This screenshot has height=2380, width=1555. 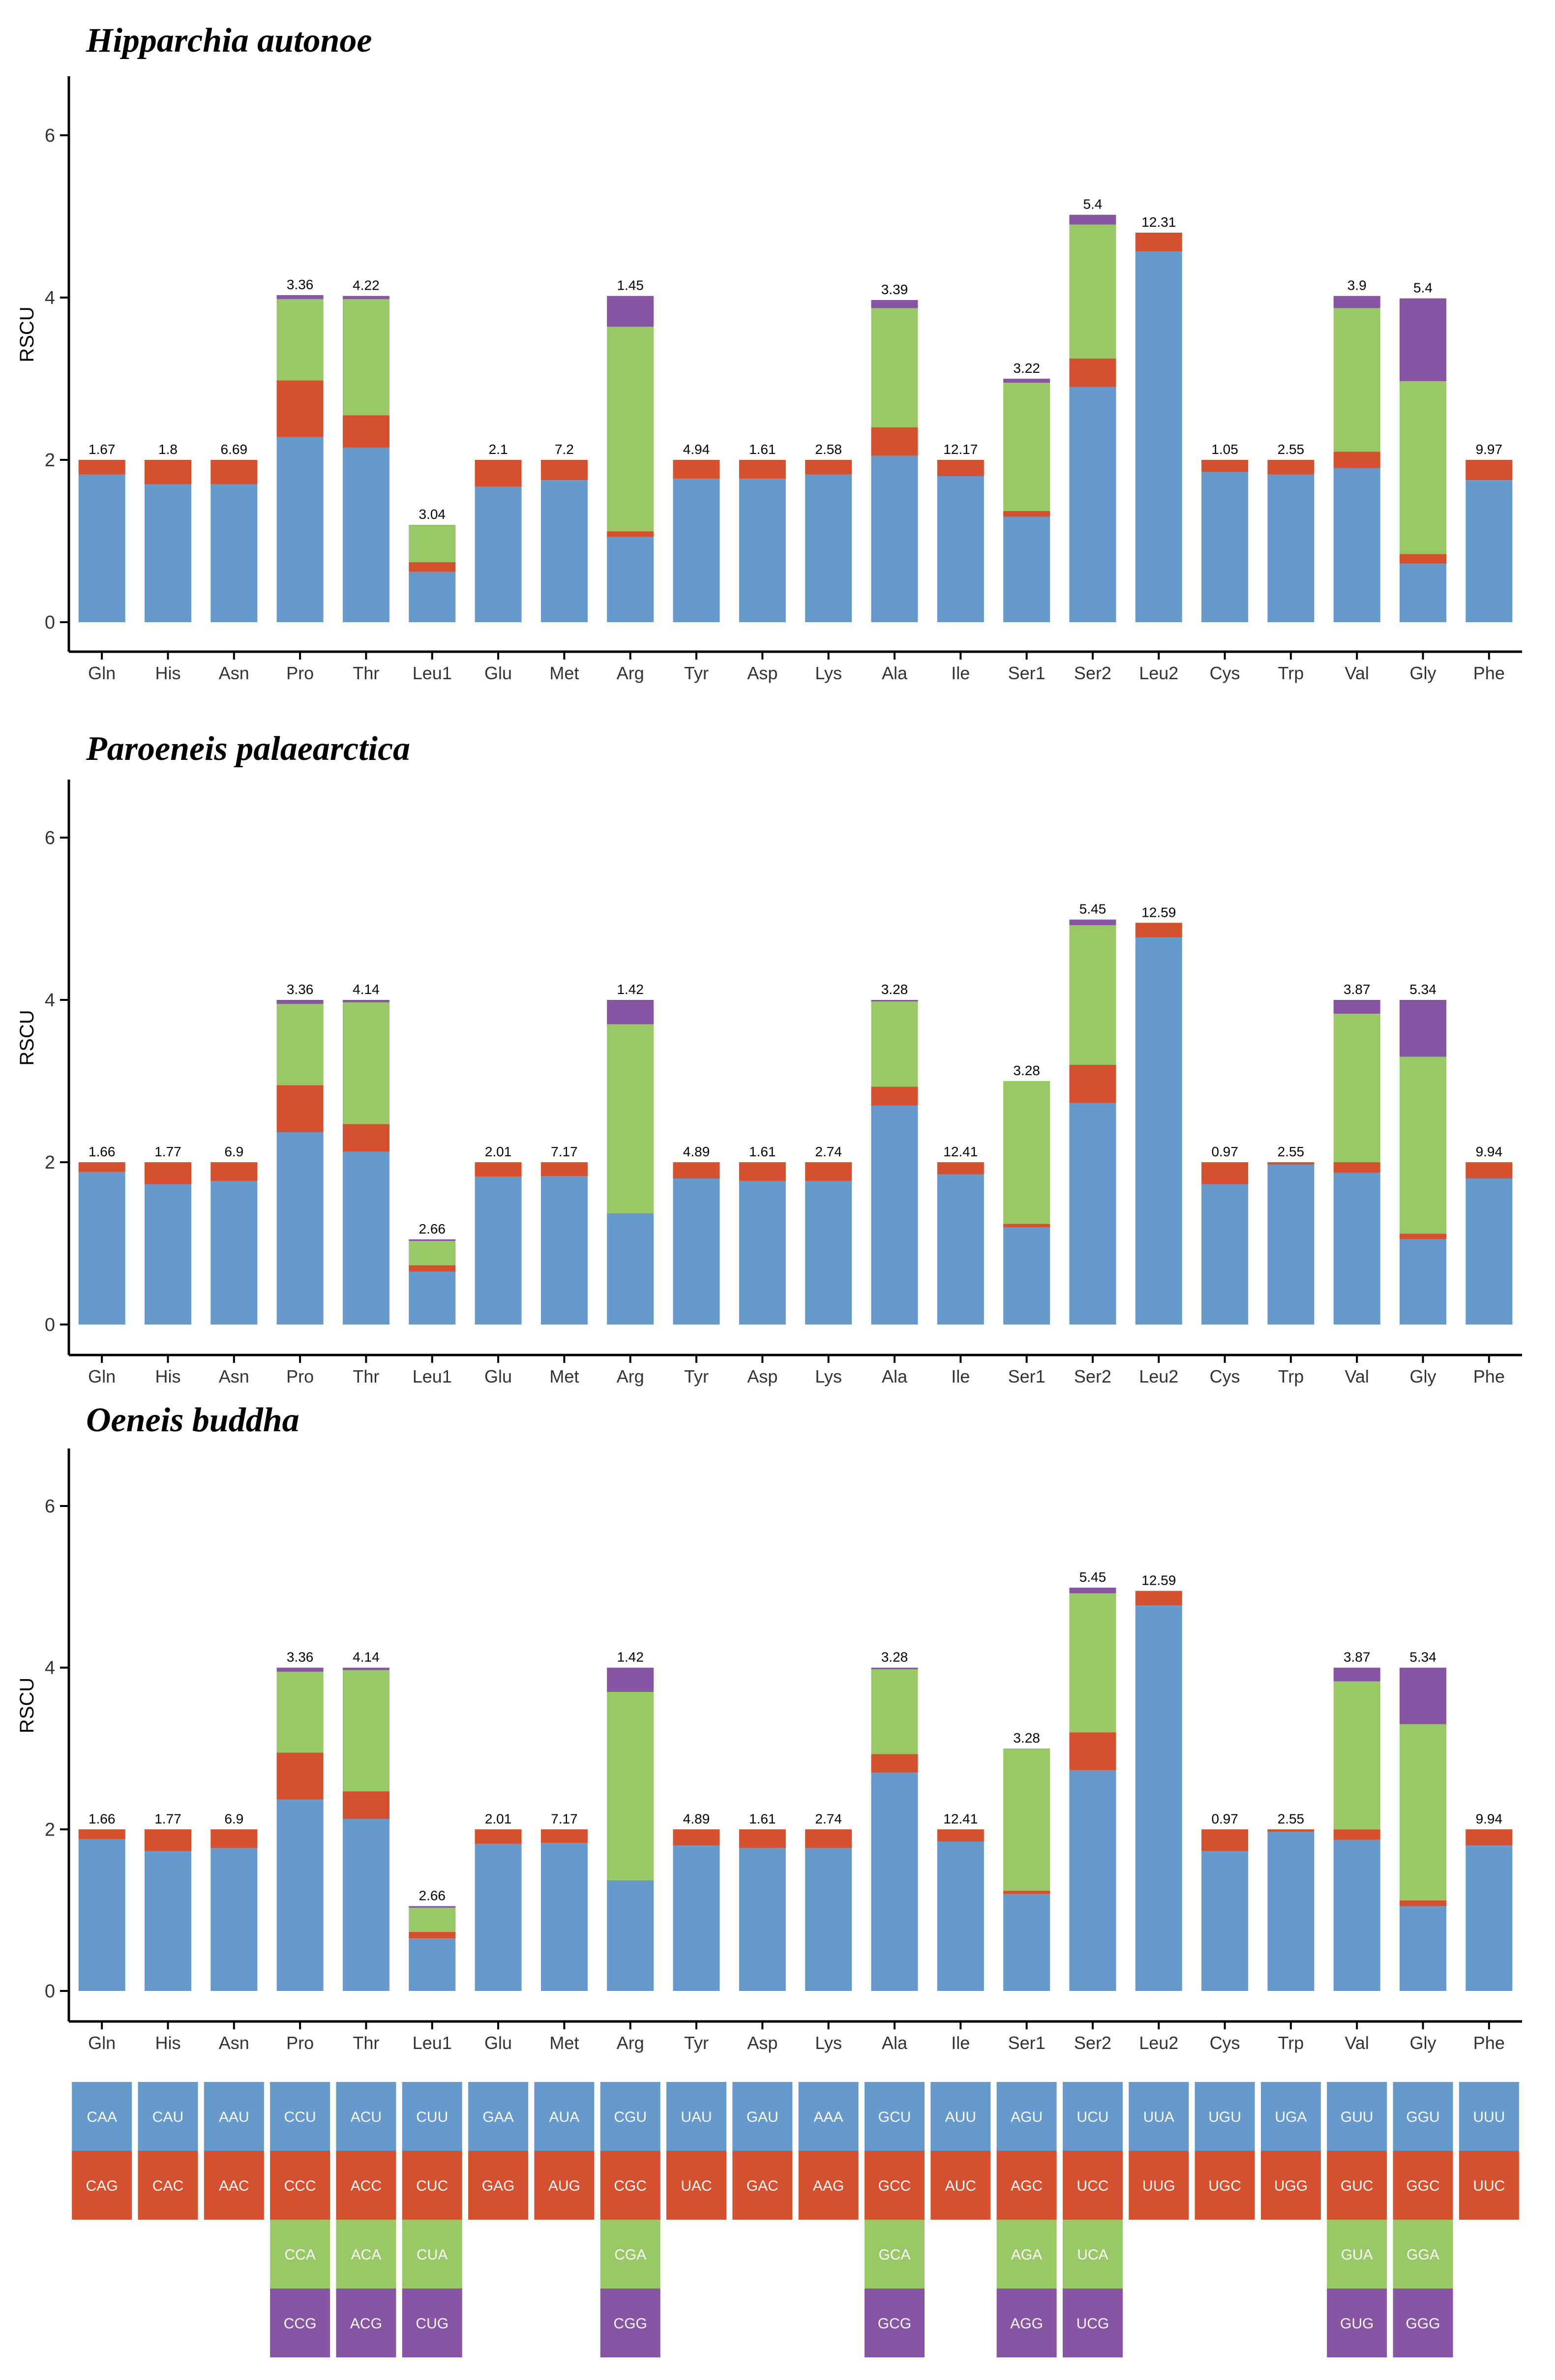 What do you see at coordinates (1158, 1798) in the screenshot?
I see `bar-segment-leu2-codon1` at bounding box center [1158, 1798].